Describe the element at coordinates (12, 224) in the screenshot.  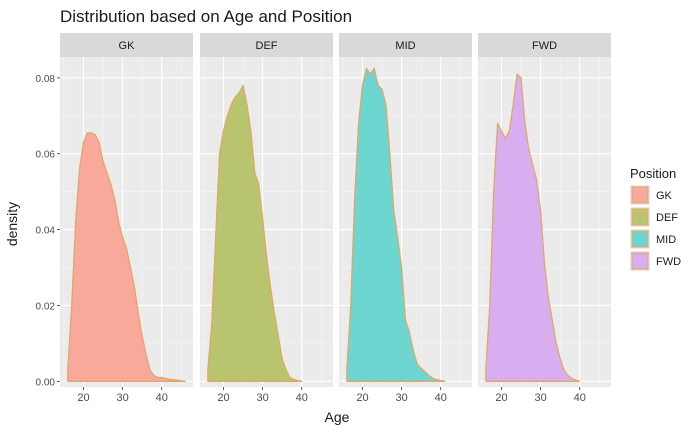
I see `y-axis-label: density` at that location.